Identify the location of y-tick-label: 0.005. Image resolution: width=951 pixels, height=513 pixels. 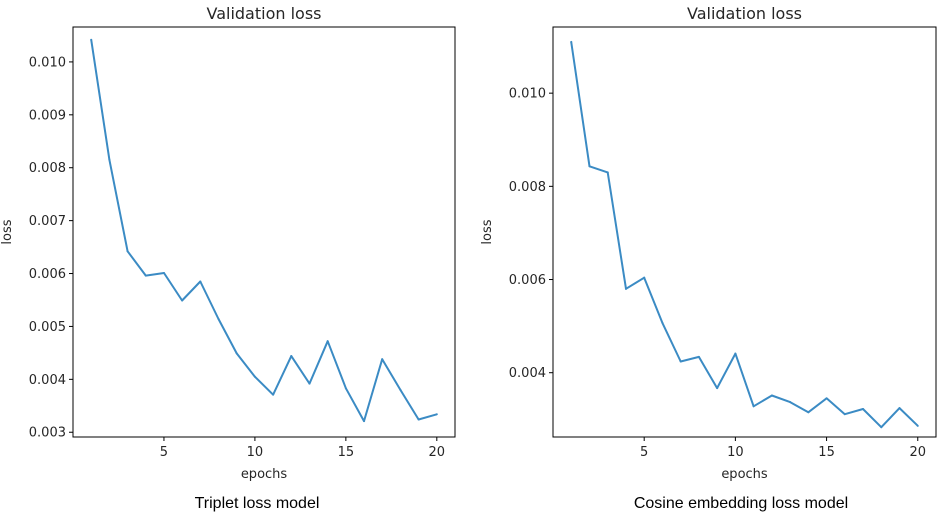
(47, 327).